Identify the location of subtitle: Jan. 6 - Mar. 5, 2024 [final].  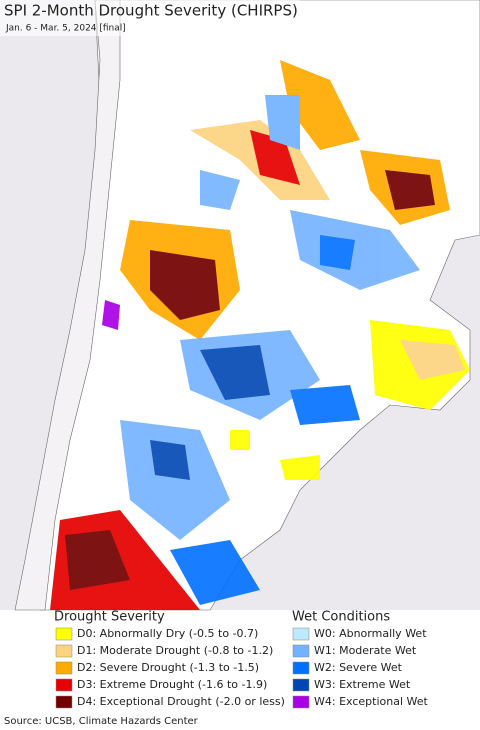
(65, 29).